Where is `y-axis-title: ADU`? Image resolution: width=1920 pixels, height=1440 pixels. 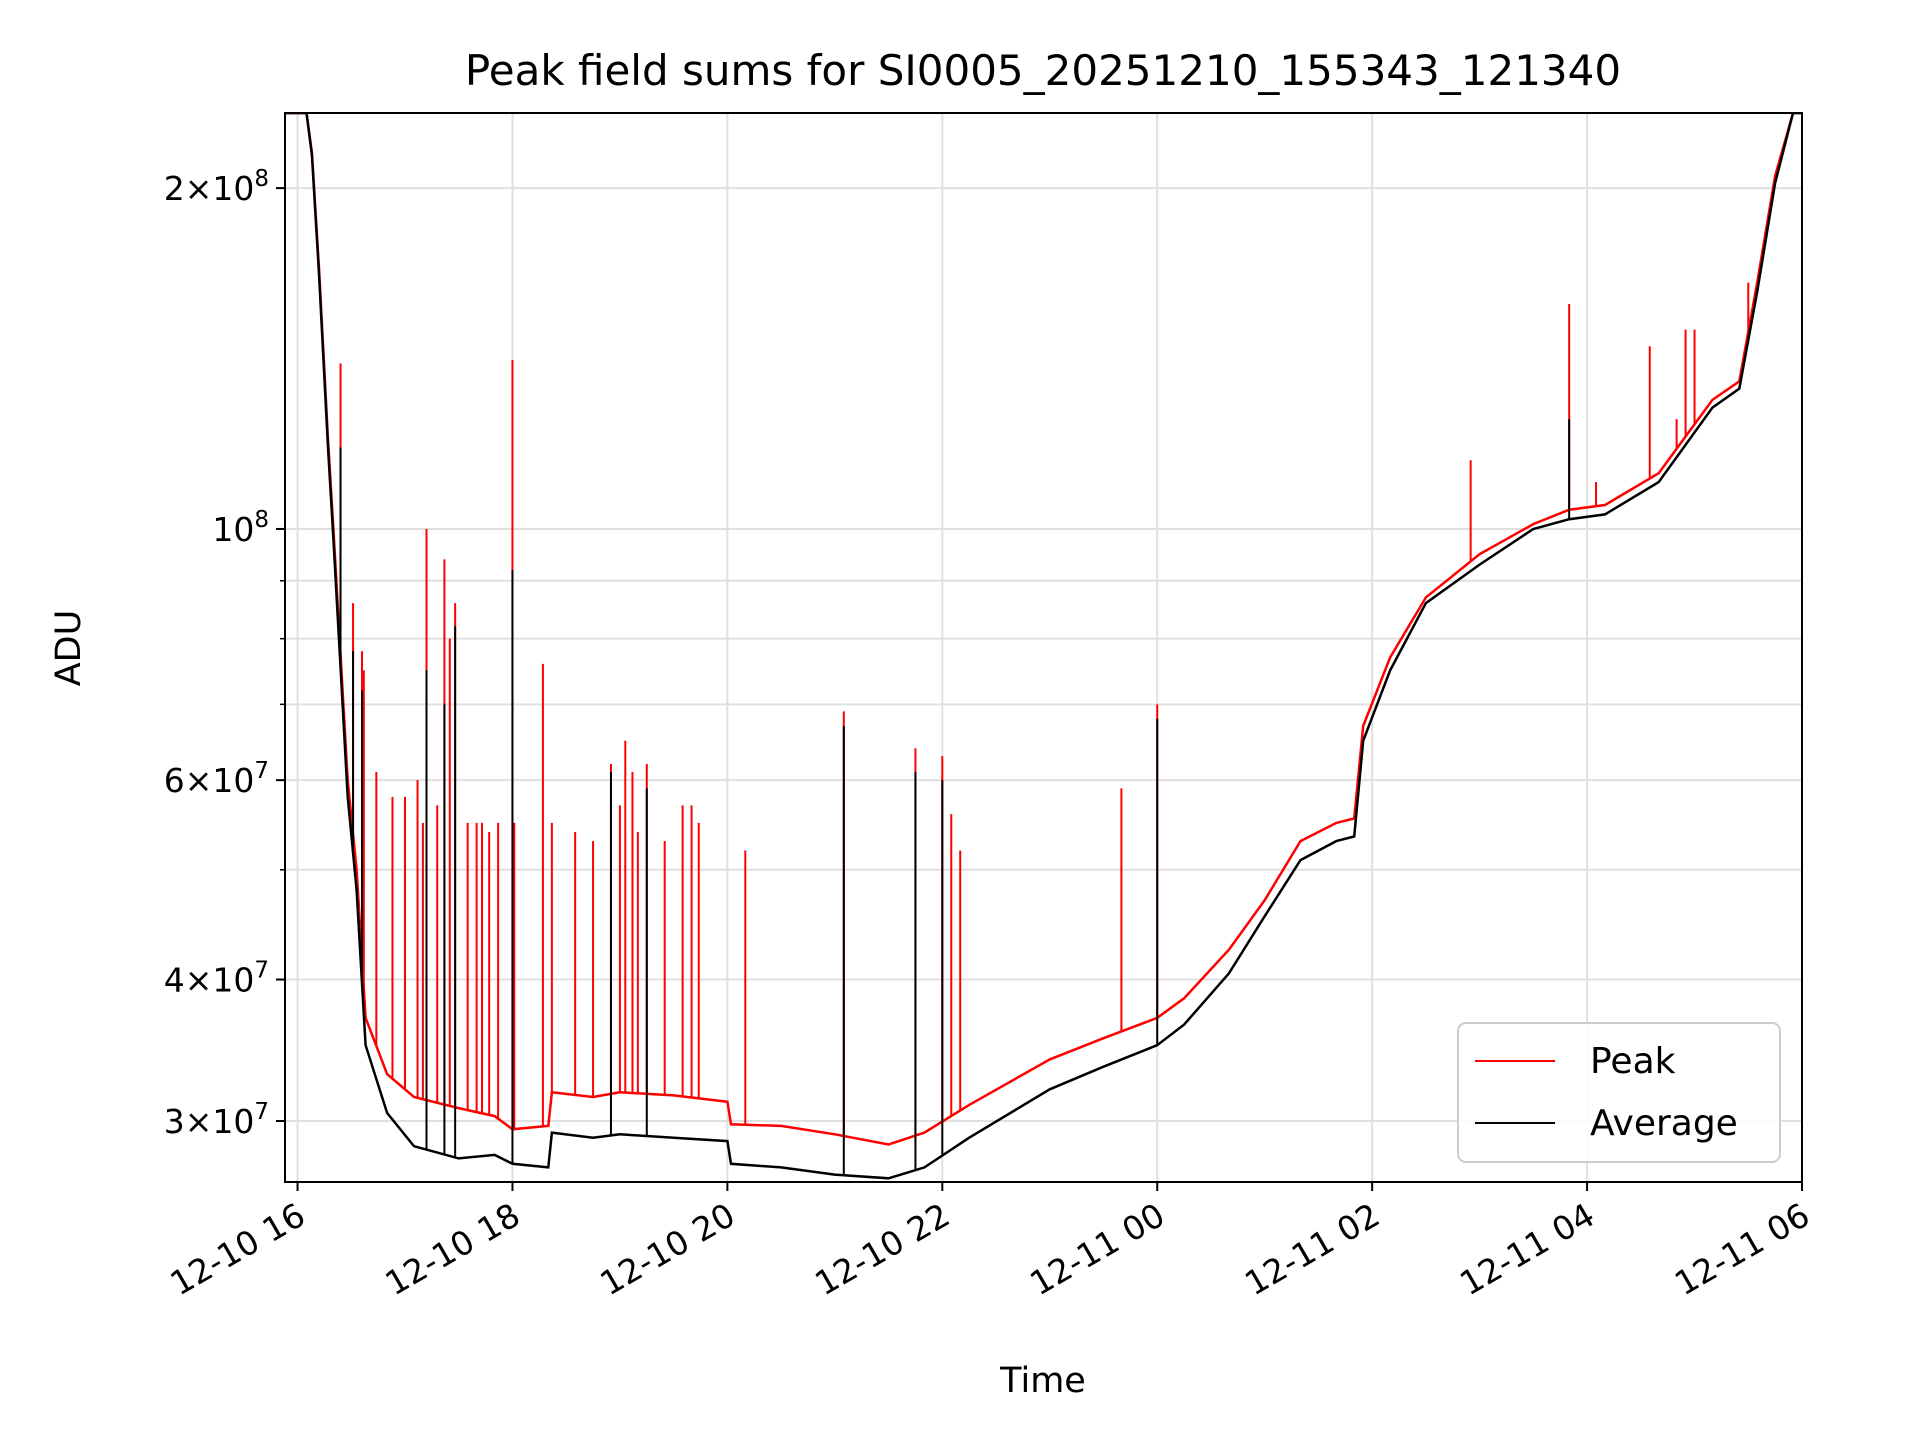 y-axis-title: ADU is located at coordinates (69, 648).